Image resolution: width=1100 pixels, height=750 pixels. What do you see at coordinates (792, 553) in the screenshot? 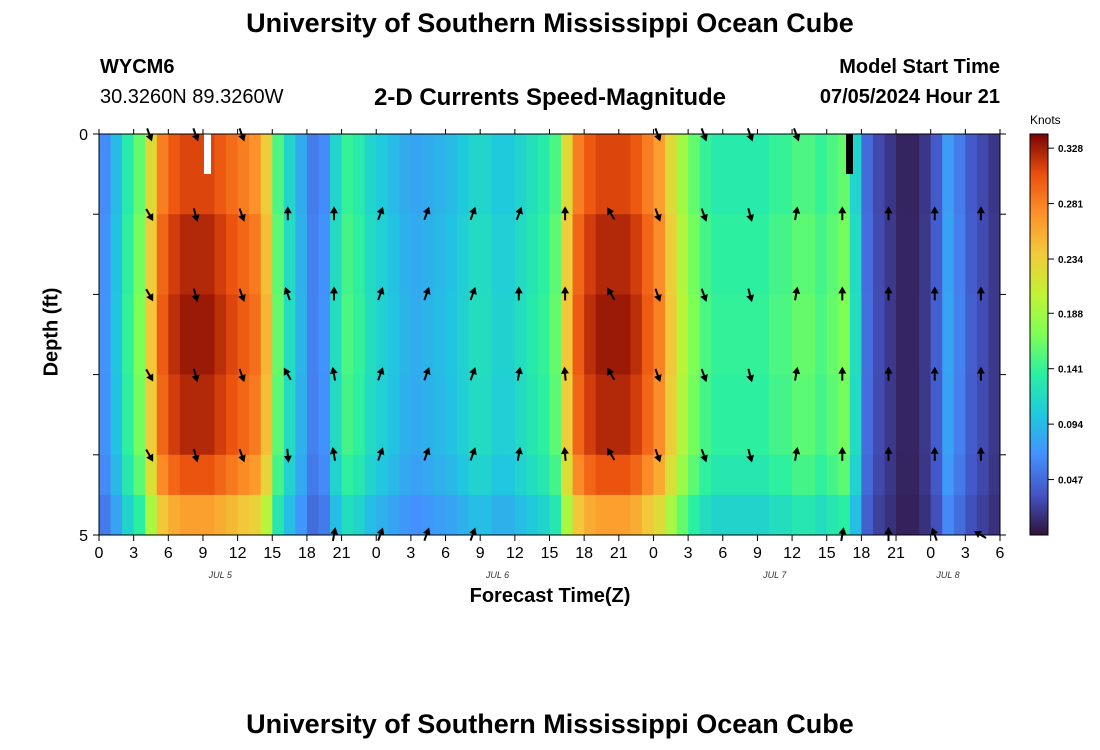
I see `x-tick-label: 12` at bounding box center [792, 553].